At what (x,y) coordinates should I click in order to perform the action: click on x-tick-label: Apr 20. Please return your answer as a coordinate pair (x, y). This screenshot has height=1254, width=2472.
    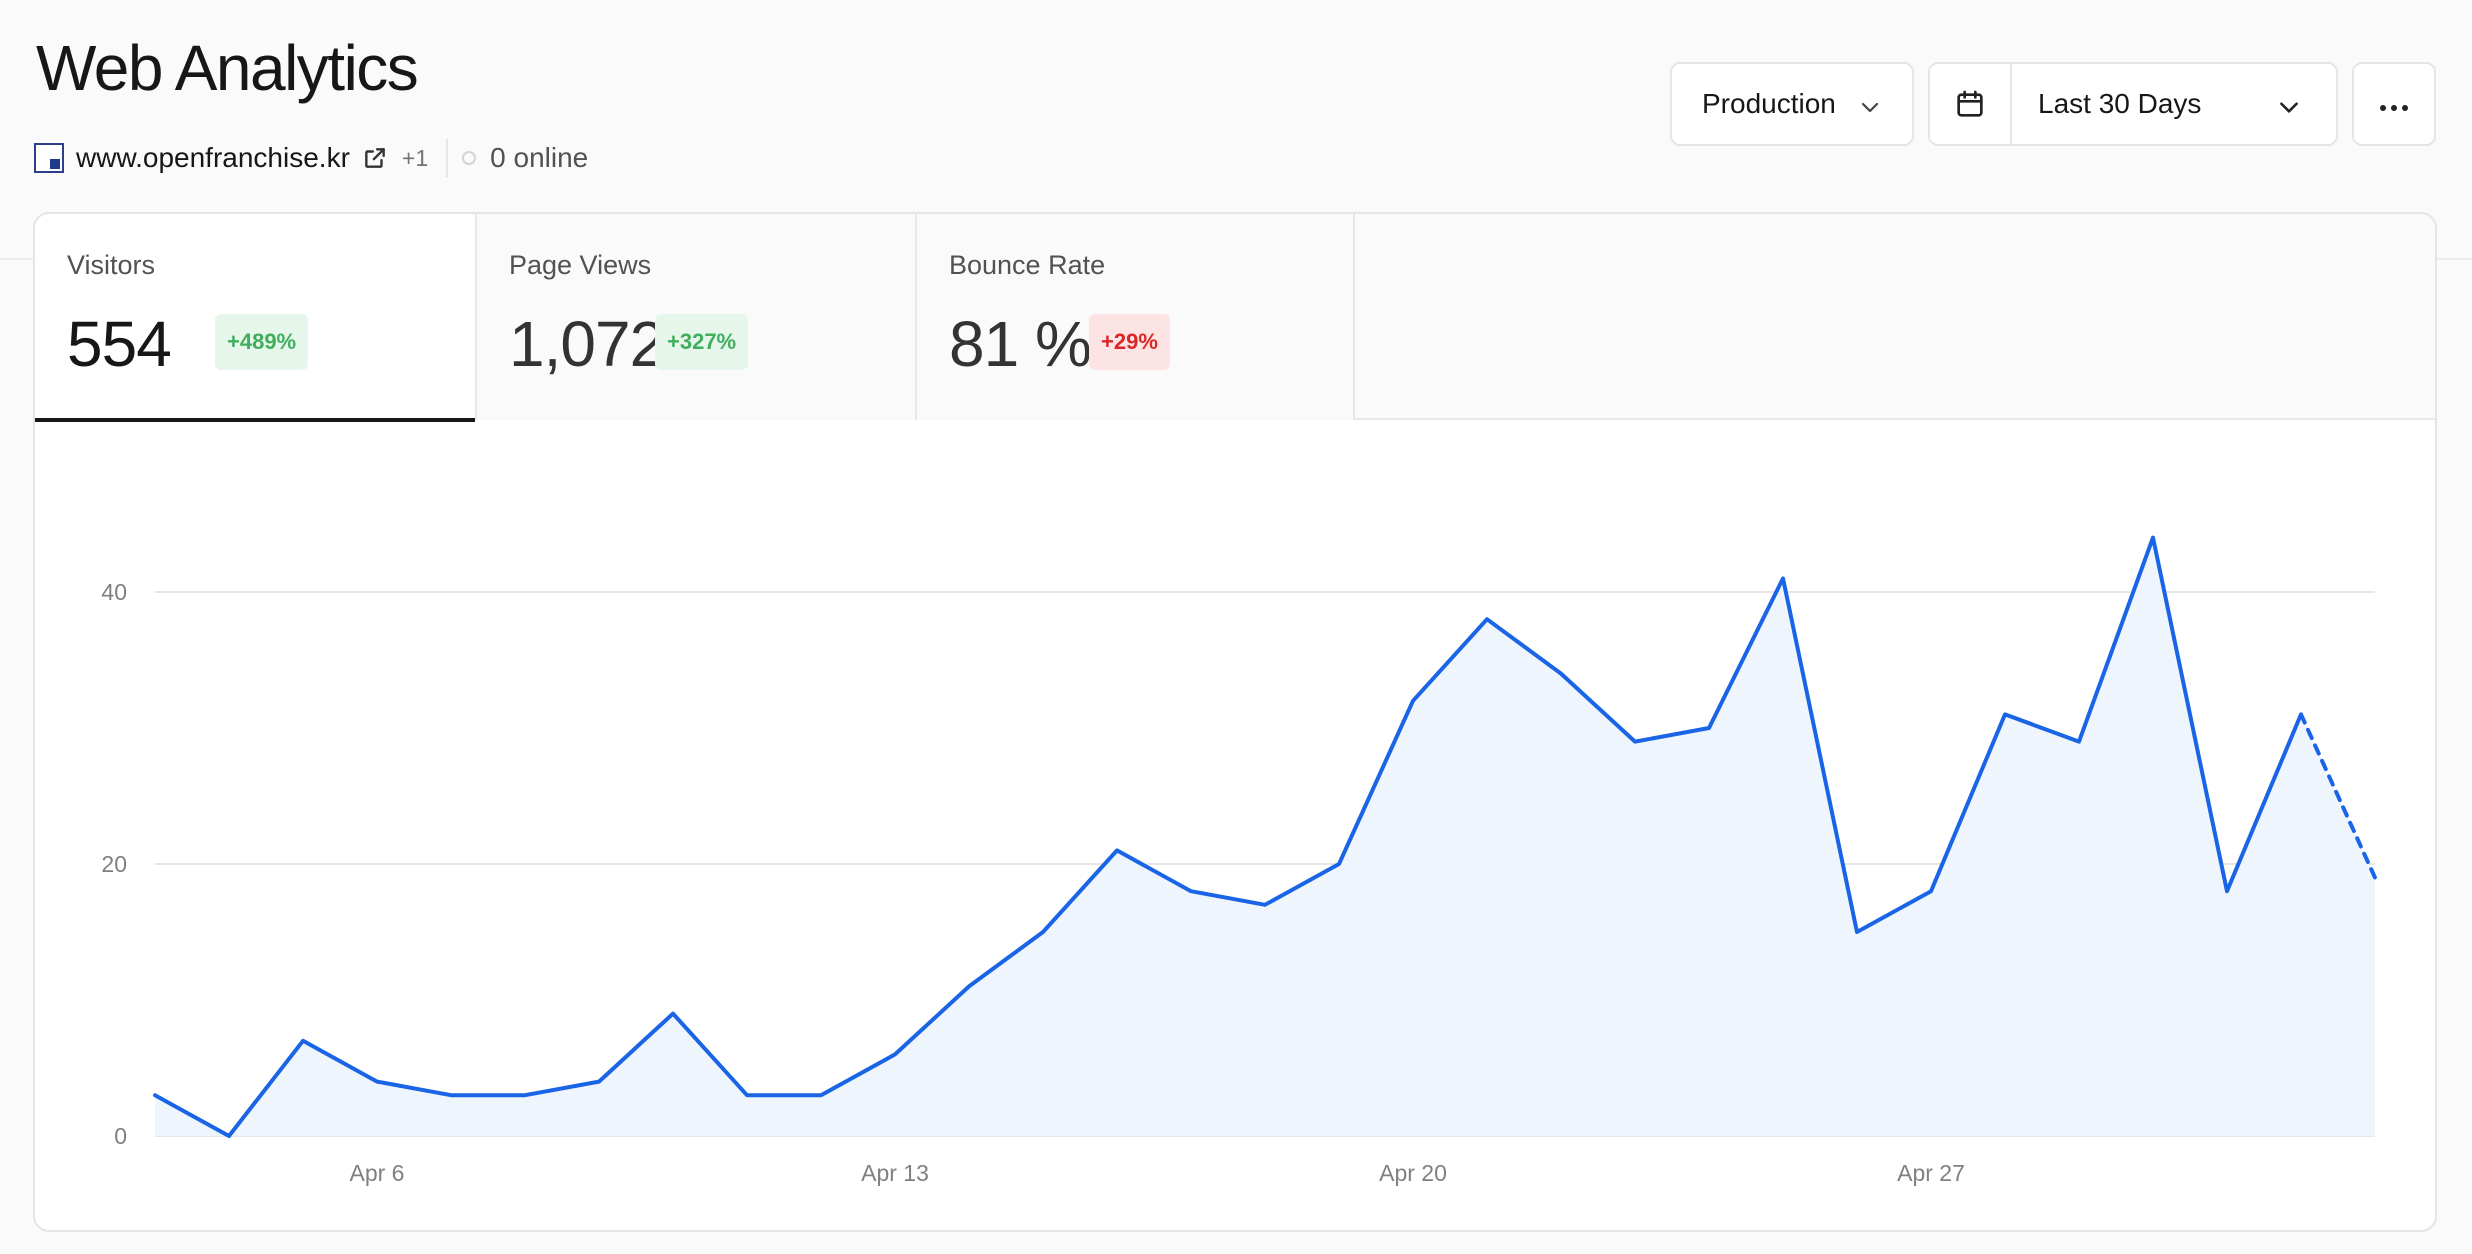
    Looking at the image, I should click on (1413, 1173).